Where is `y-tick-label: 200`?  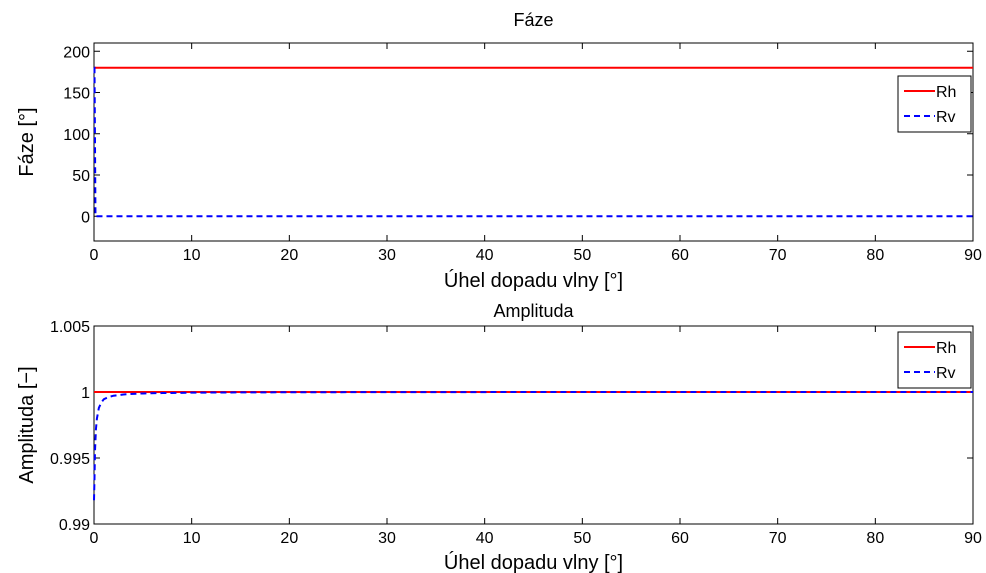 y-tick-label: 200 is located at coordinates (76, 52).